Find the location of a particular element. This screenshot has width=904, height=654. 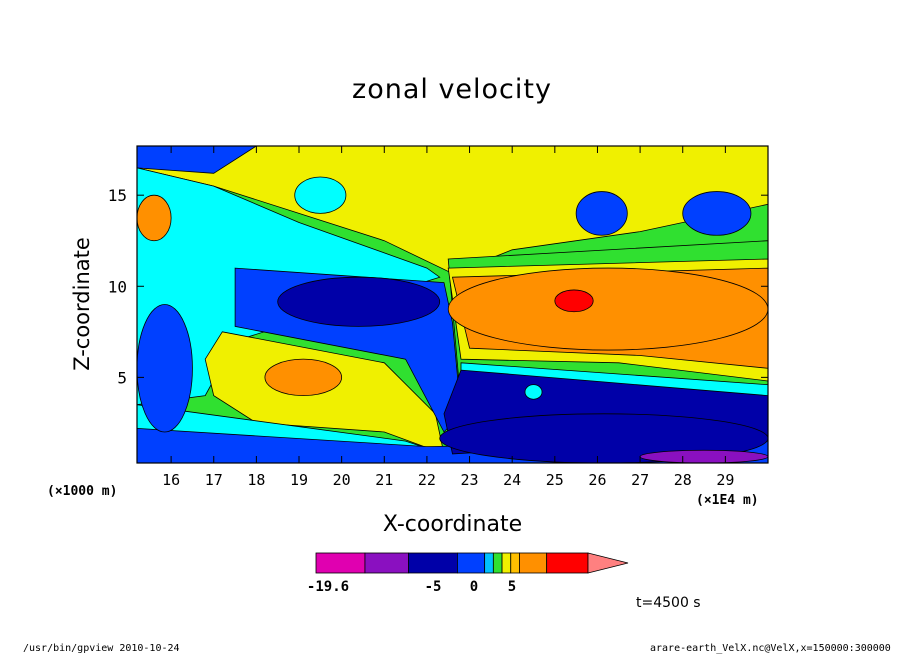

colorbar-arrow is located at coordinates (608, 563).